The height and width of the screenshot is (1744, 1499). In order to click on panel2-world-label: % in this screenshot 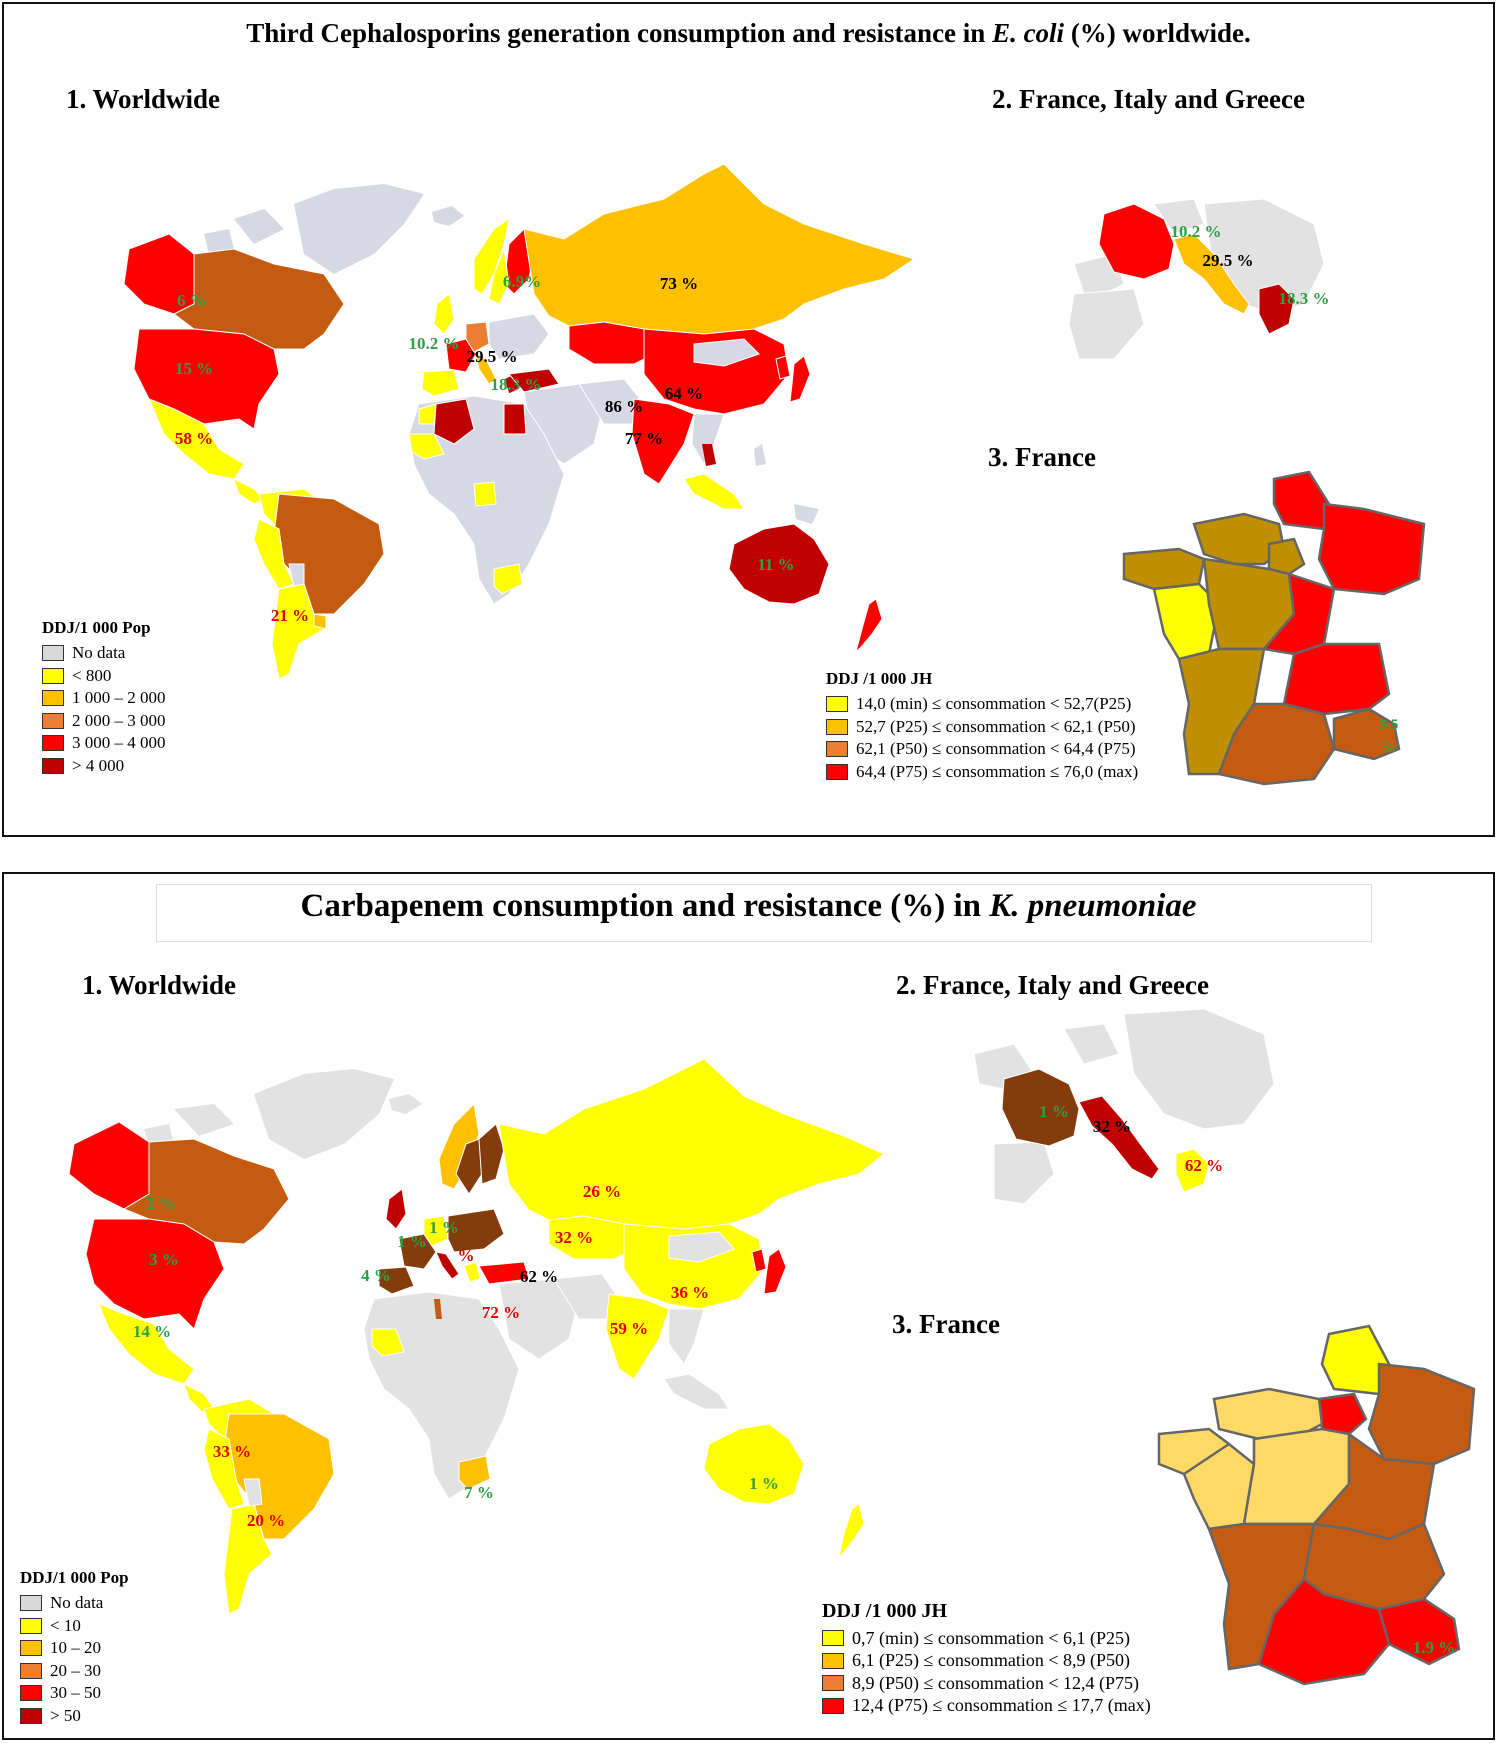, I will do `click(466, 1255)`.